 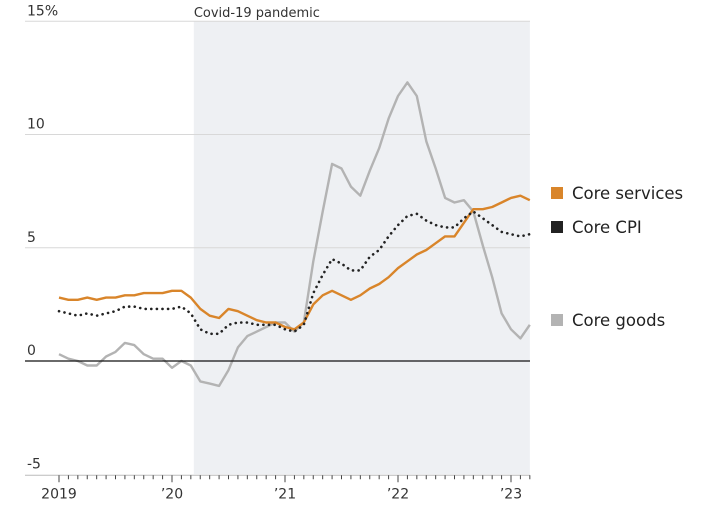 I want to click on legend-item: Core CPI, so click(x=596, y=227).